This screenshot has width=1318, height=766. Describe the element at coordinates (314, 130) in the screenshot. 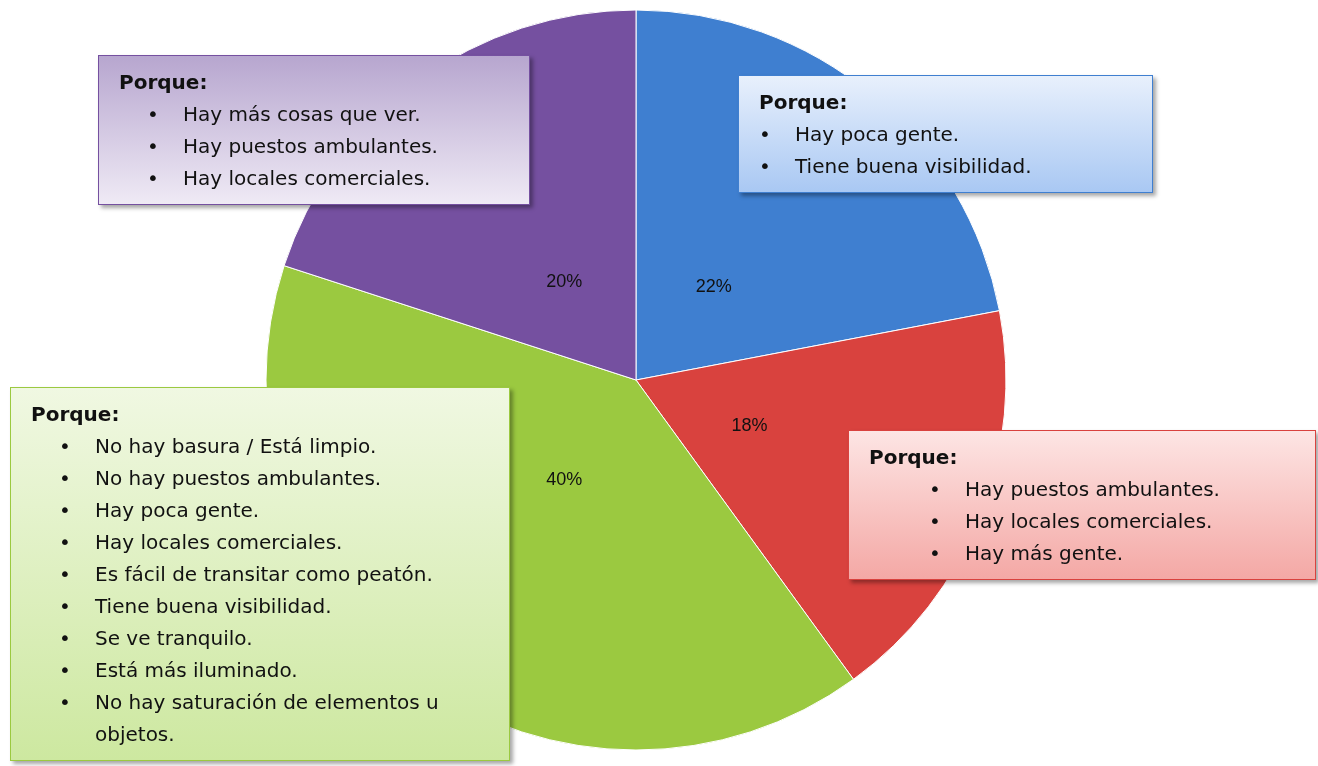

I see `text-box: Porque: • Hay más cosas que ver. • Hay puestos ambulantes. • Hay locales comerciales.` at that location.